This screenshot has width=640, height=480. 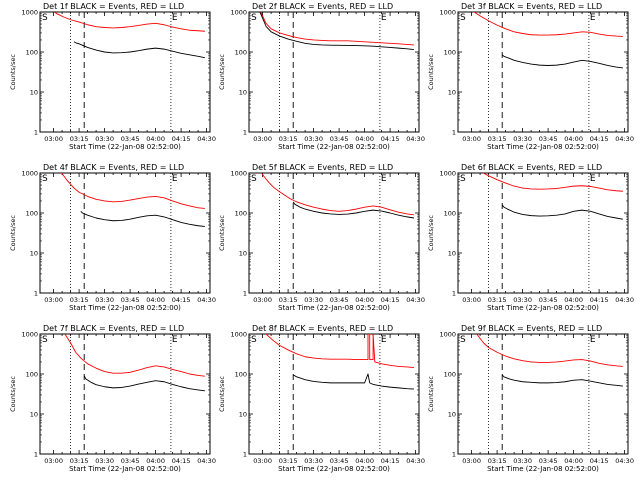 I want to click on panel-title: Det 4f BLACK = Events, RED = LLD, so click(x=113, y=167).